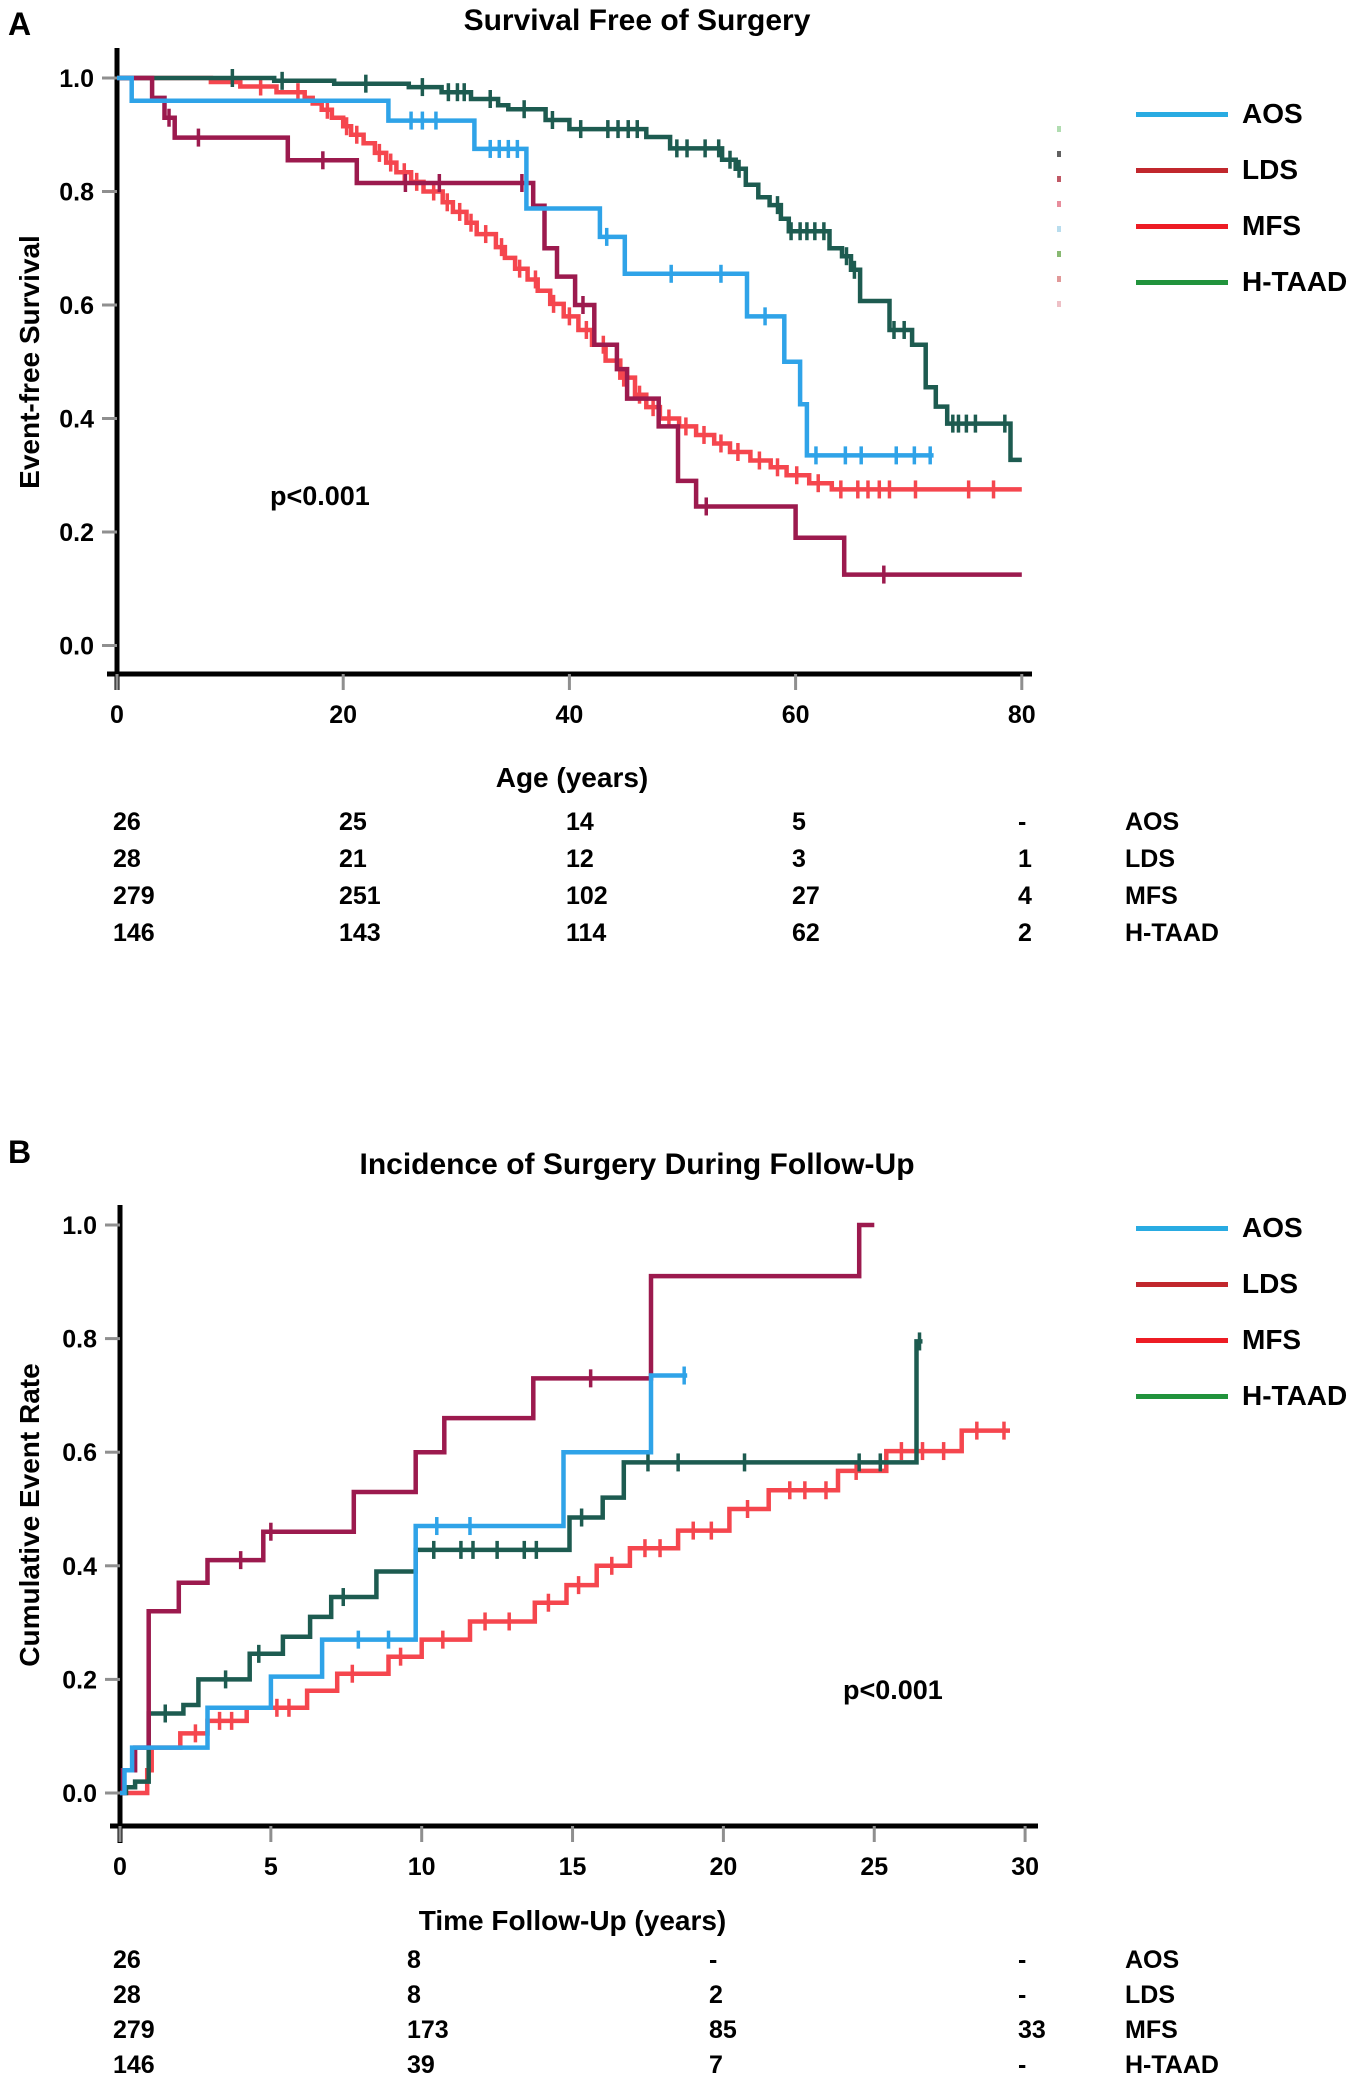 Image resolution: width=1350 pixels, height=2094 pixels. Describe the element at coordinates (271, 1867) in the screenshot. I see `x-tick-label: 5` at that location.